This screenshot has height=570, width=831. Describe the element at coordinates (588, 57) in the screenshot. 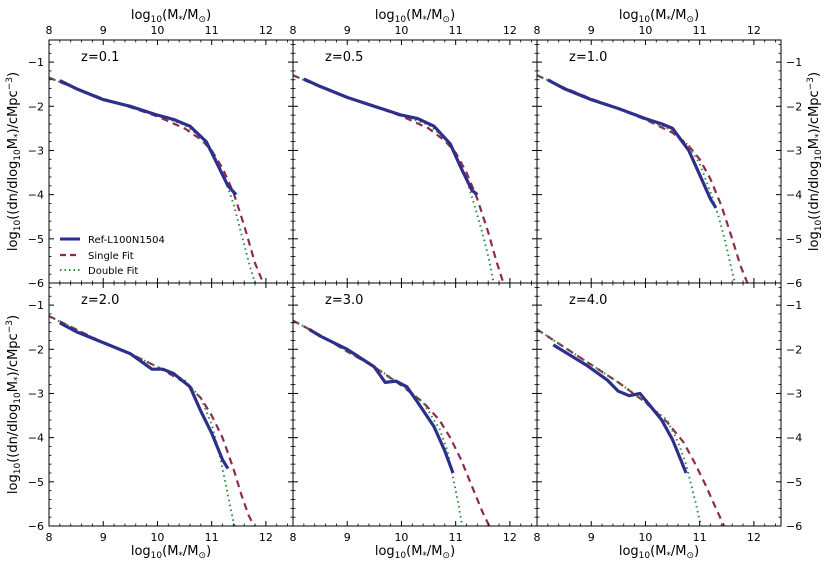

I see `panel-label: z=1.0` at that location.